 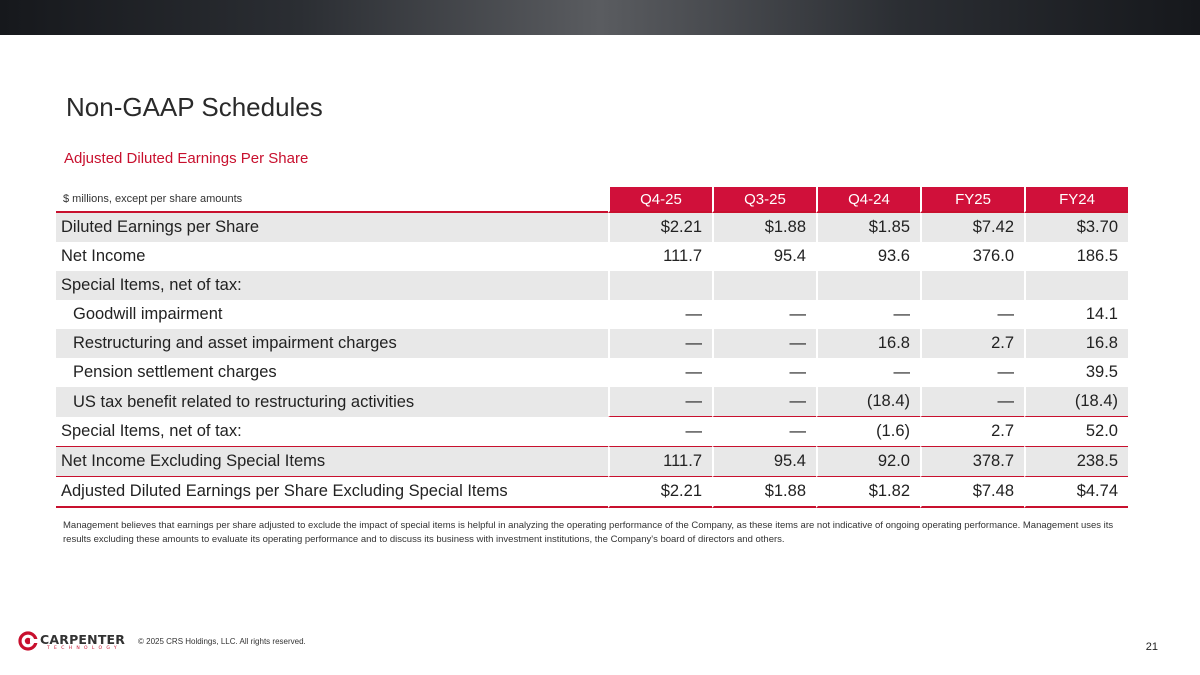 What do you see at coordinates (1076, 372) in the screenshot?
I see `table-cell: 39.5` at bounding box center [1076, 372].